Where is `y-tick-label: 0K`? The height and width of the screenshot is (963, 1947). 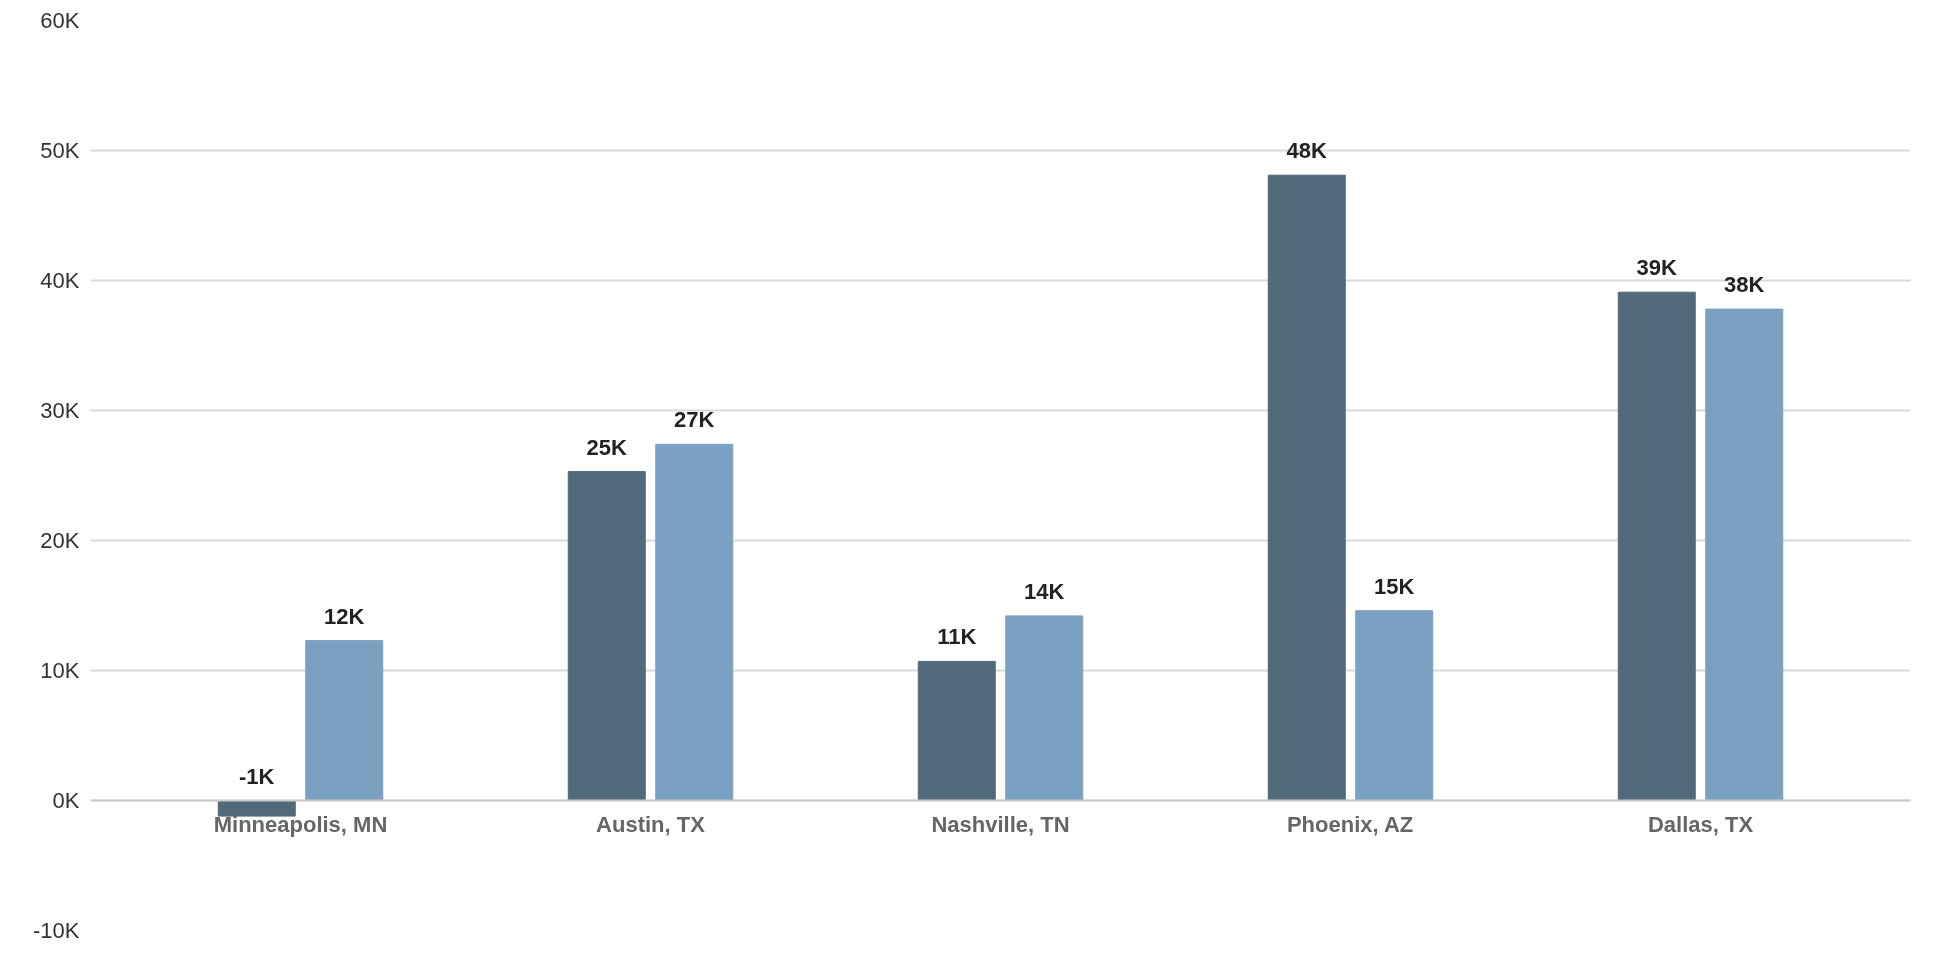 y-tick-label: 0K is located at coordinates (66, 800).